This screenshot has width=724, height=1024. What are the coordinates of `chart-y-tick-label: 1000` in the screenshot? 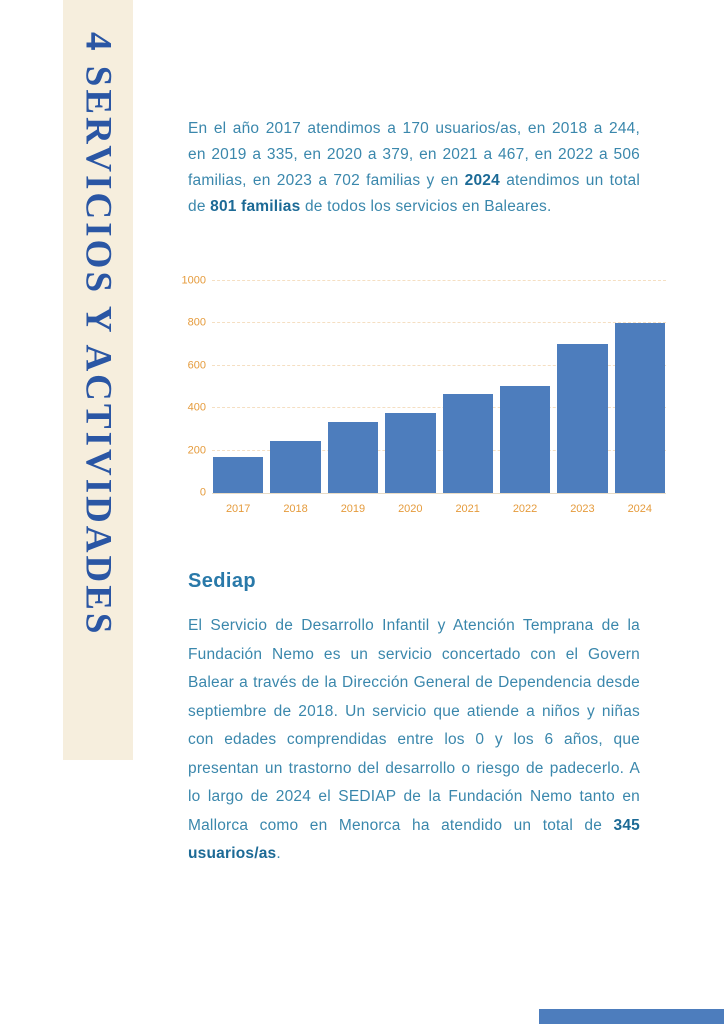 It's located at (193, 280).